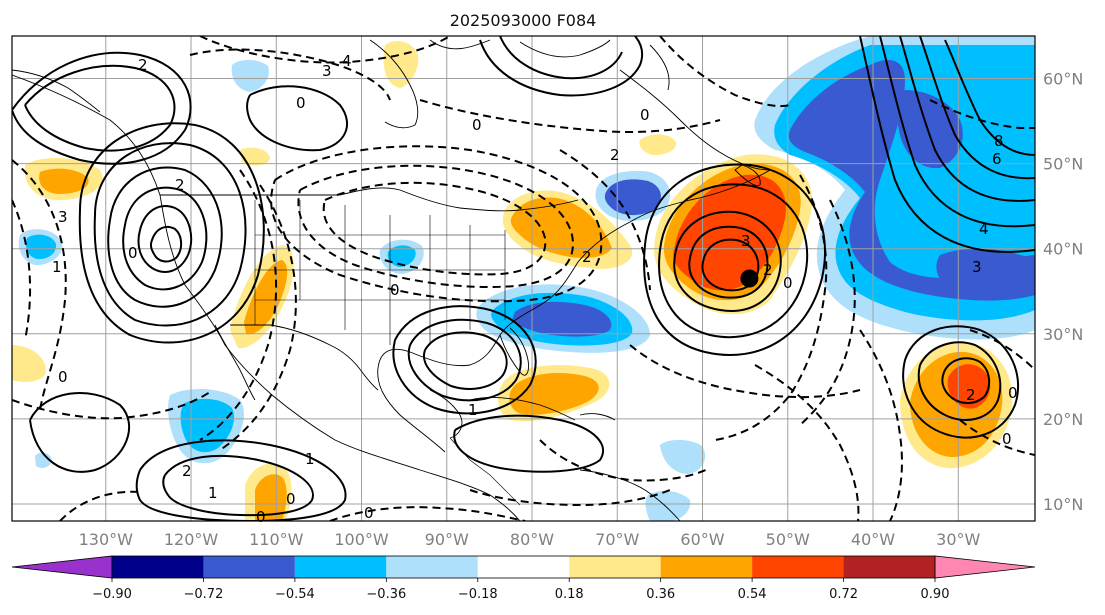 Image resolution: width=1105 pixels, height=615 pixels. I want to click on coastline-alaska, so click(56, 91).